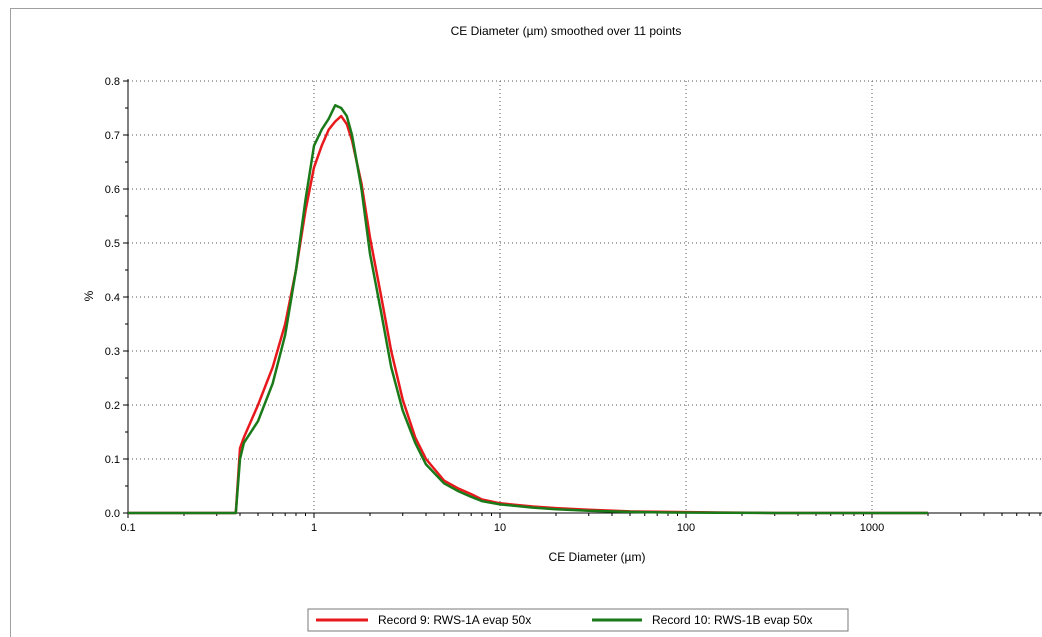  Describe the element at coordinates (112, 136) in the screenshot. I see `y-tick-label: 0.7` at that location.